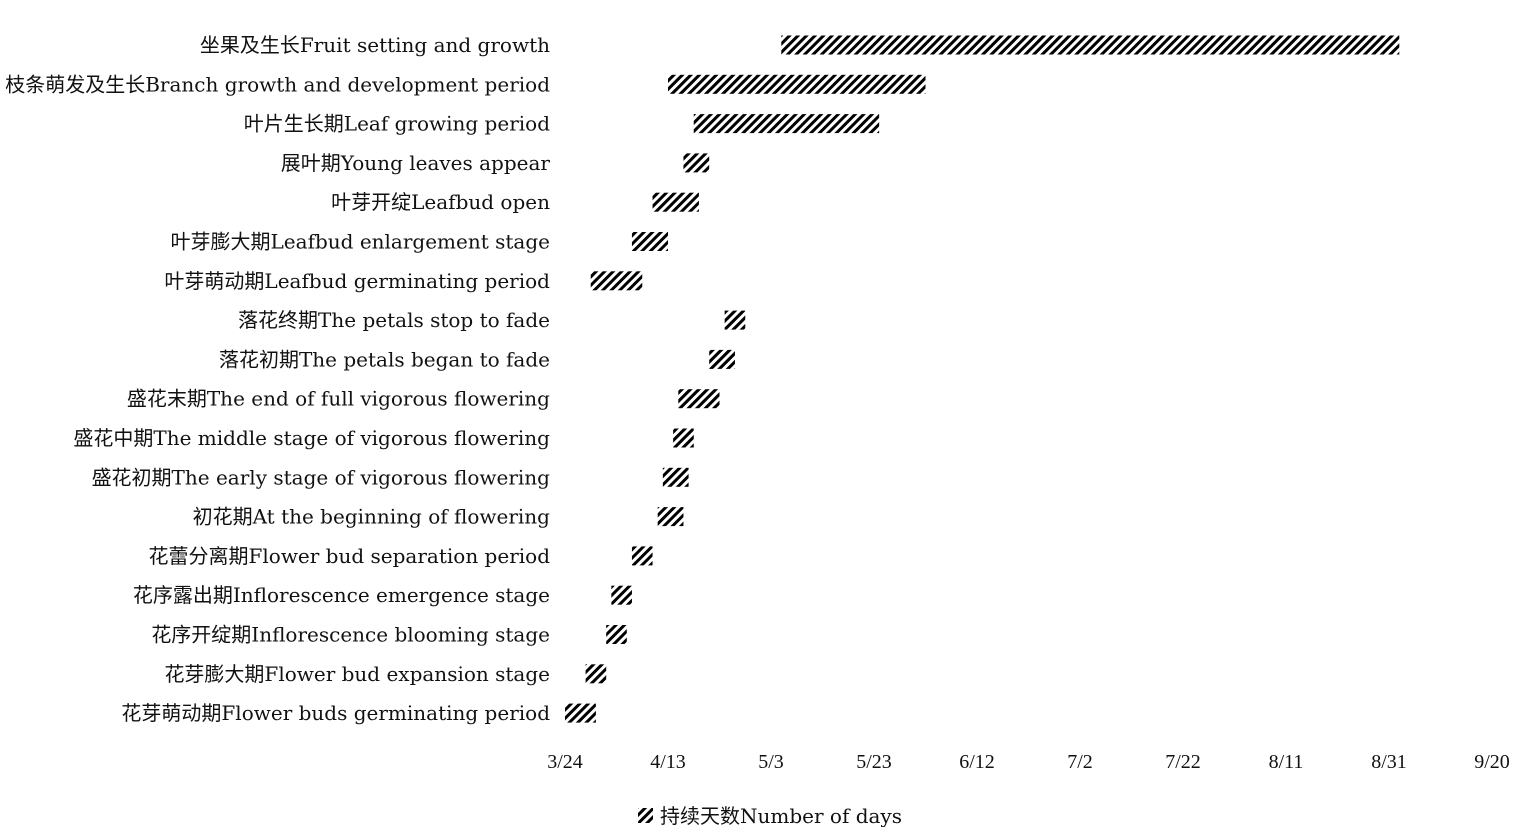 This screenshot has height=827, width=1535. What do you see at coordinates (341, 595) in the screenshot?
I see `category-label: 花序露出期Inflorescence emergence stage` at bounding box center [341, 595].